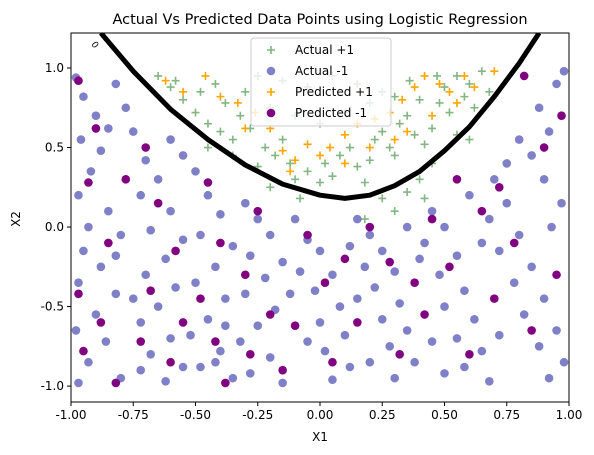  I want to click on x-axis-label: X1, so click(320, 437).